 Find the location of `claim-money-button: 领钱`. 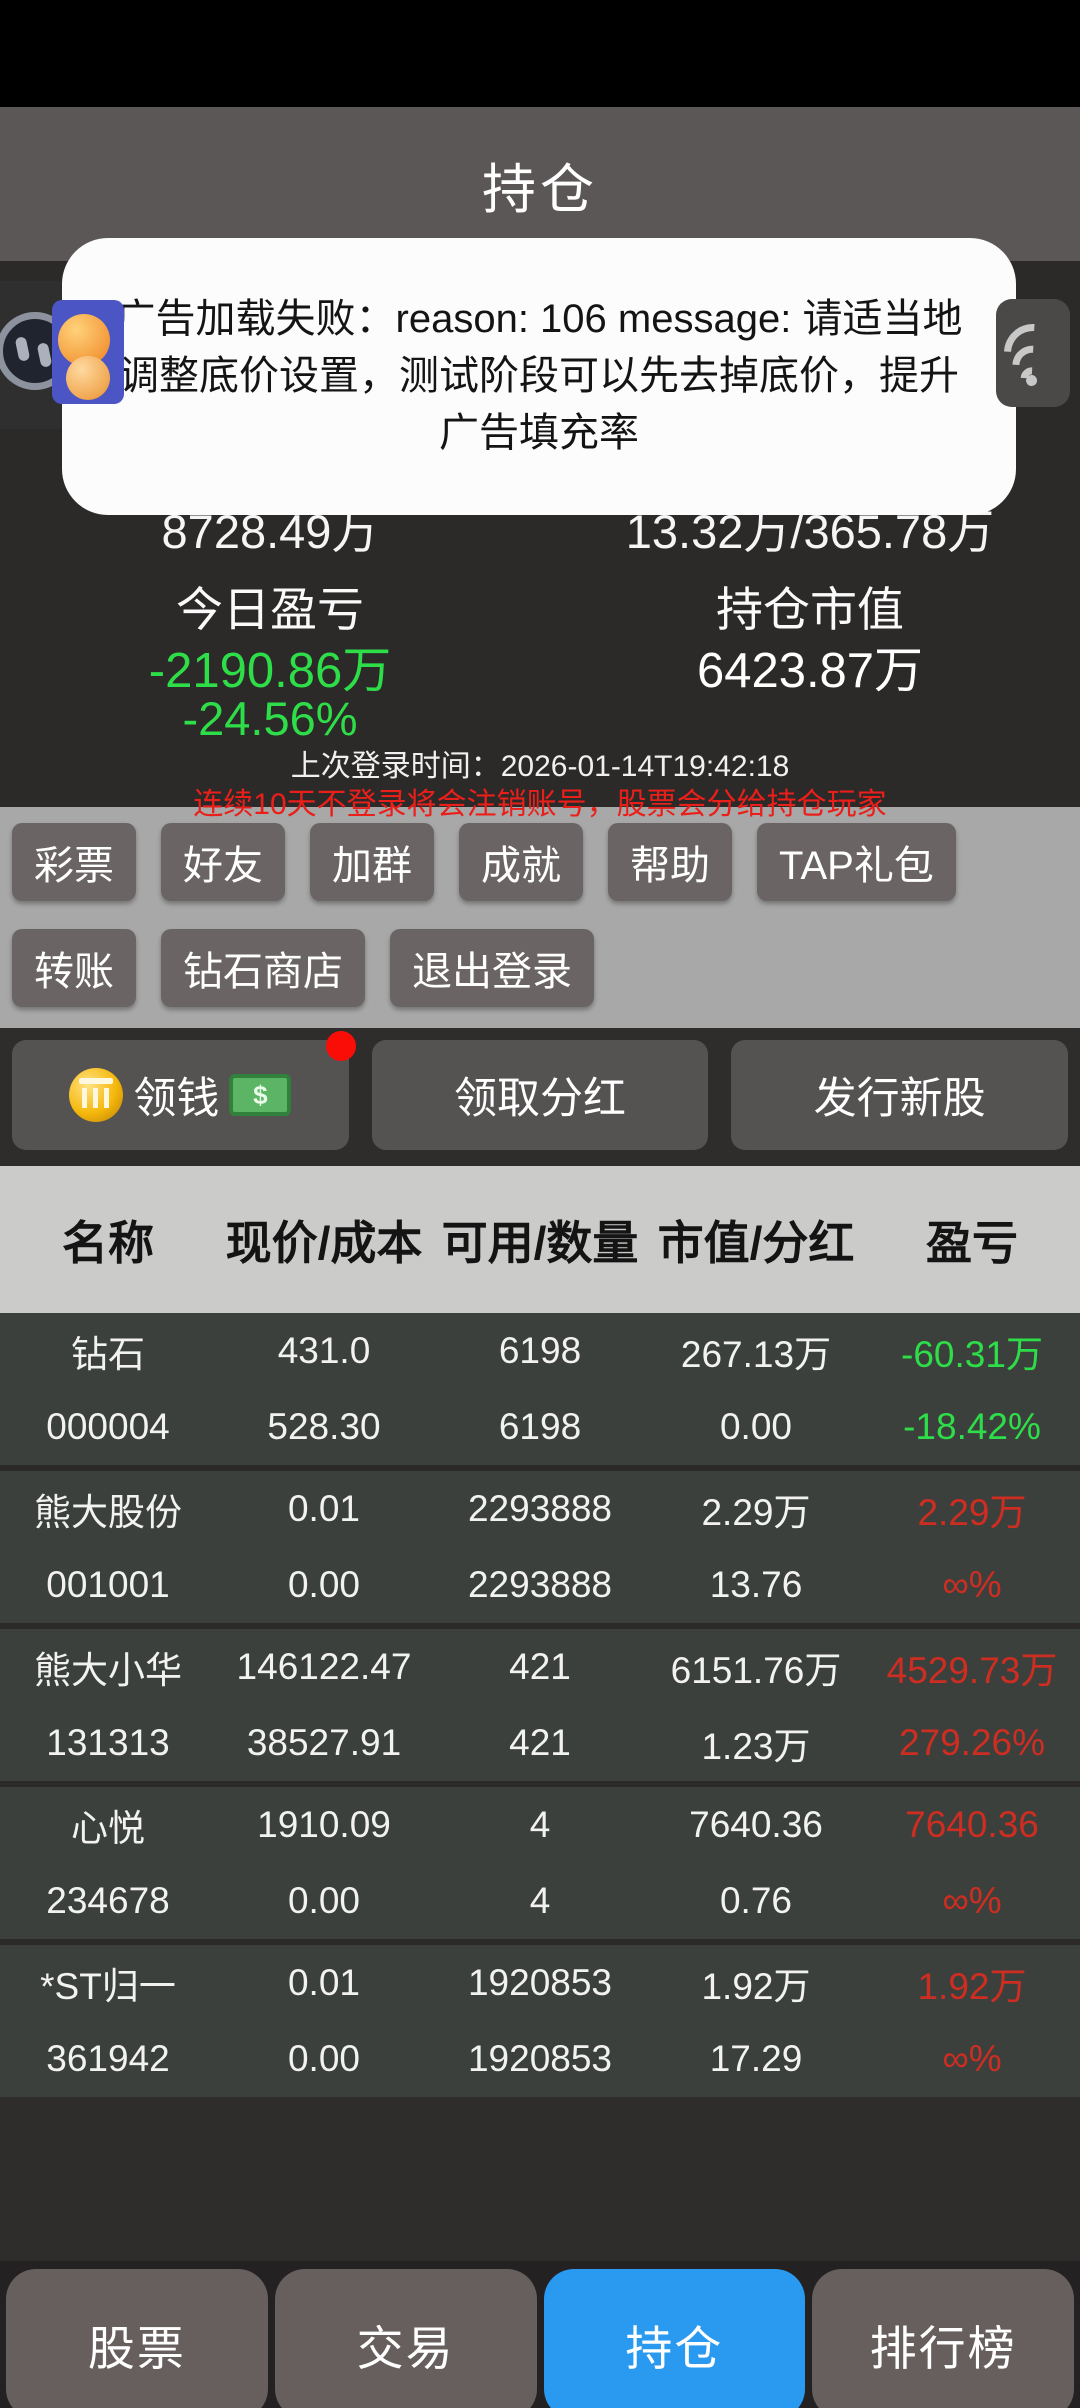

claim-money-button: 领钱 is located at coordinates (180, 1095).